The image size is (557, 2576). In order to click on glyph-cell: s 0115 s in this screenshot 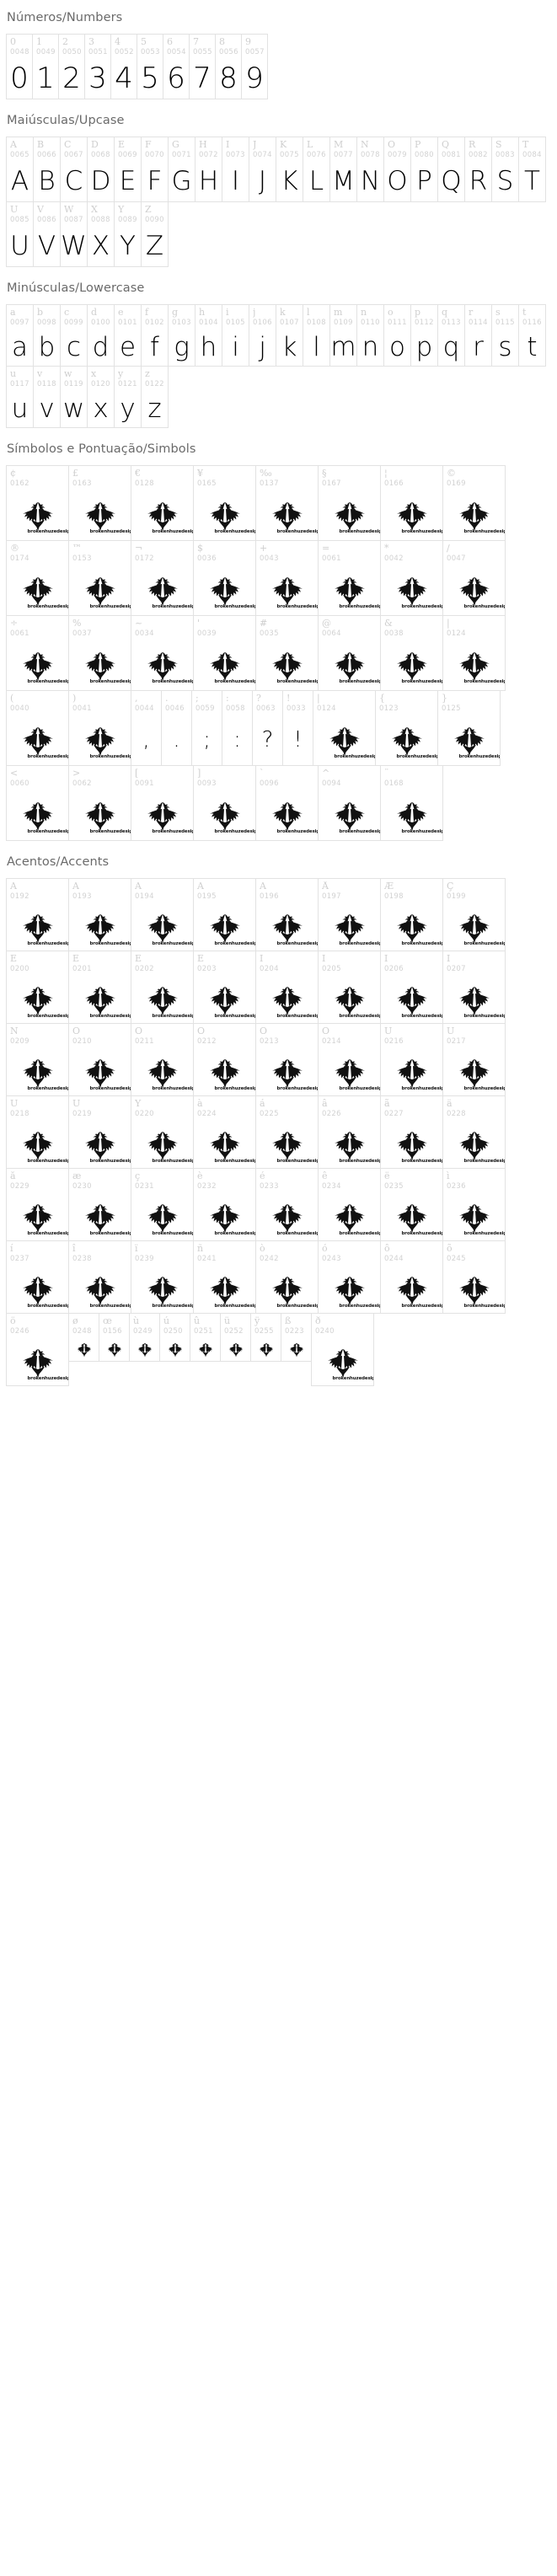, I will do `click(505, 336)`.